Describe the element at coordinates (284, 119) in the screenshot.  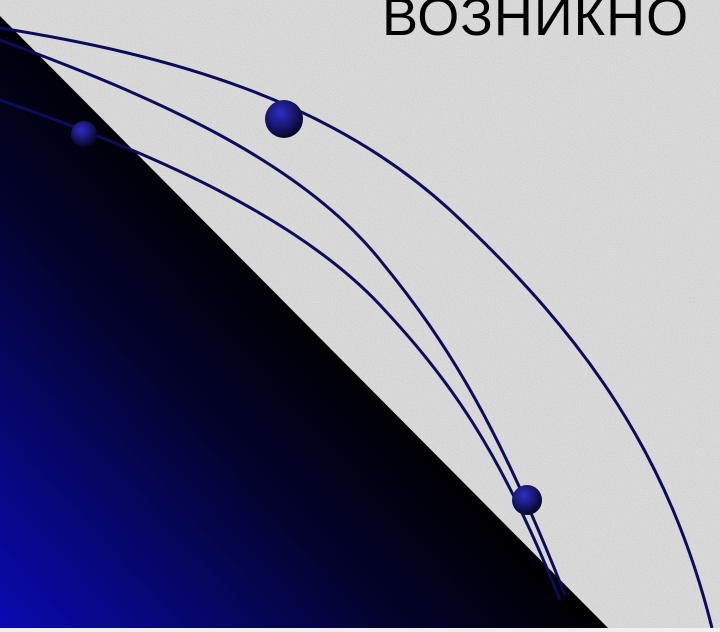
I see `dot-large` at that location.